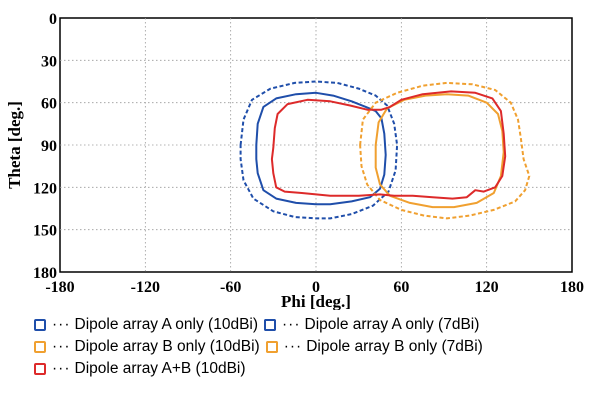 This screenshot has width=607, height=397. Describe the element at coordinates (392, 324) in the screenshot. I see `legend-label: Dipole array A only (7dBi)` at that location.